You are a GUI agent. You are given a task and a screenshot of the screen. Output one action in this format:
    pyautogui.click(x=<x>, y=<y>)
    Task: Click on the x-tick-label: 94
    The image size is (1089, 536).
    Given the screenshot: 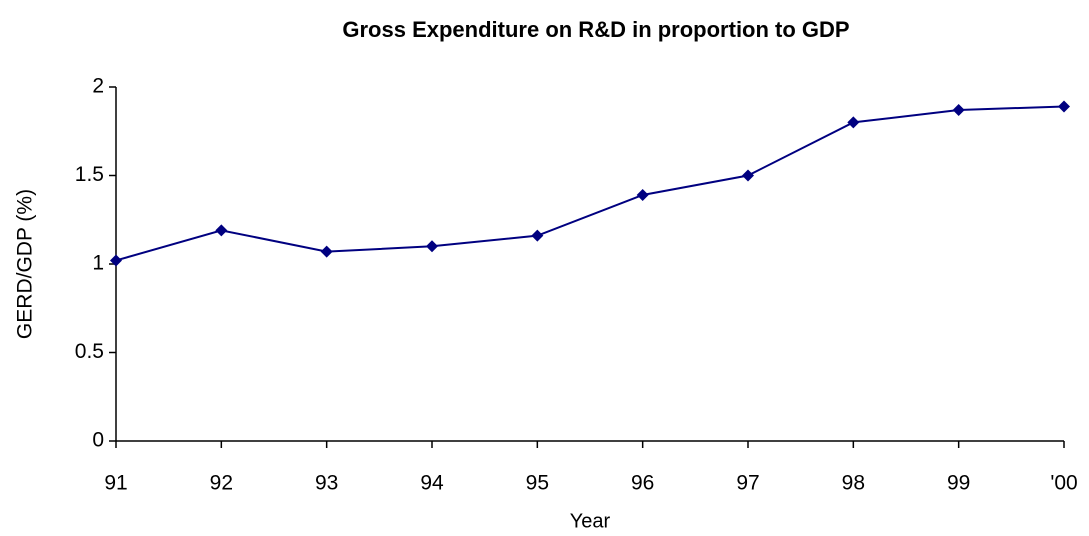 What is the action you would take?
    pyautogui.click(x=432, y=483)
    